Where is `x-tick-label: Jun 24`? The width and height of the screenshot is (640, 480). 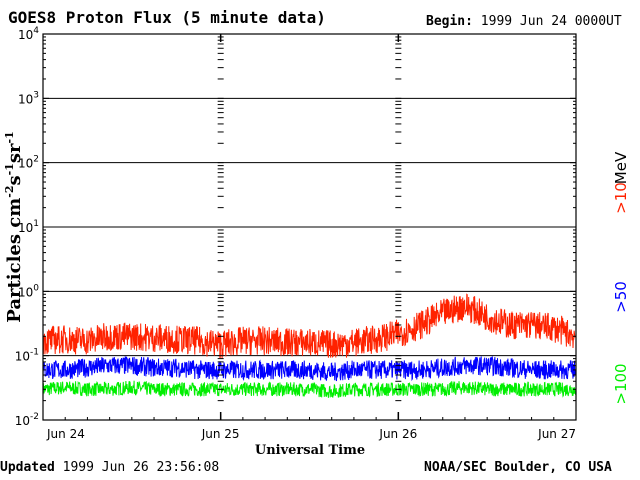 x-tick-label: Jun 24 is located at coordinates (65, 434).